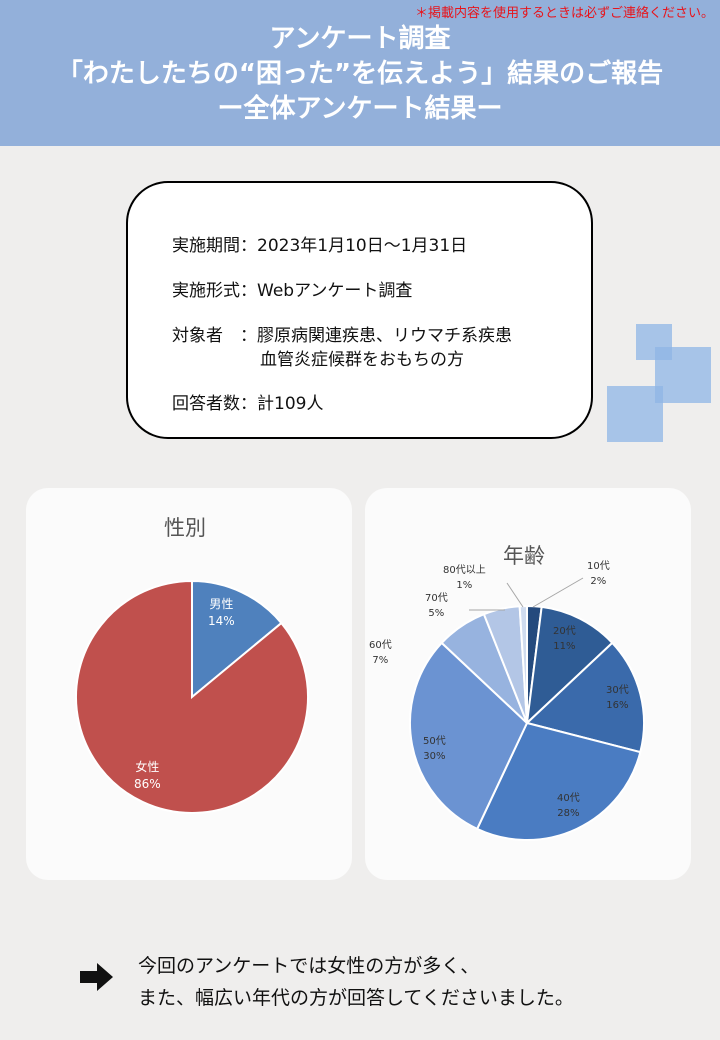 The height and width of the screenshot is (1040, 720). What do you see at coordinates (342, 336) in the screenshot?
I see `survey-target-line-1: 対象者 ：膠原病関連疾患、リウマチ系疾患` at bounding box center [342, 336].